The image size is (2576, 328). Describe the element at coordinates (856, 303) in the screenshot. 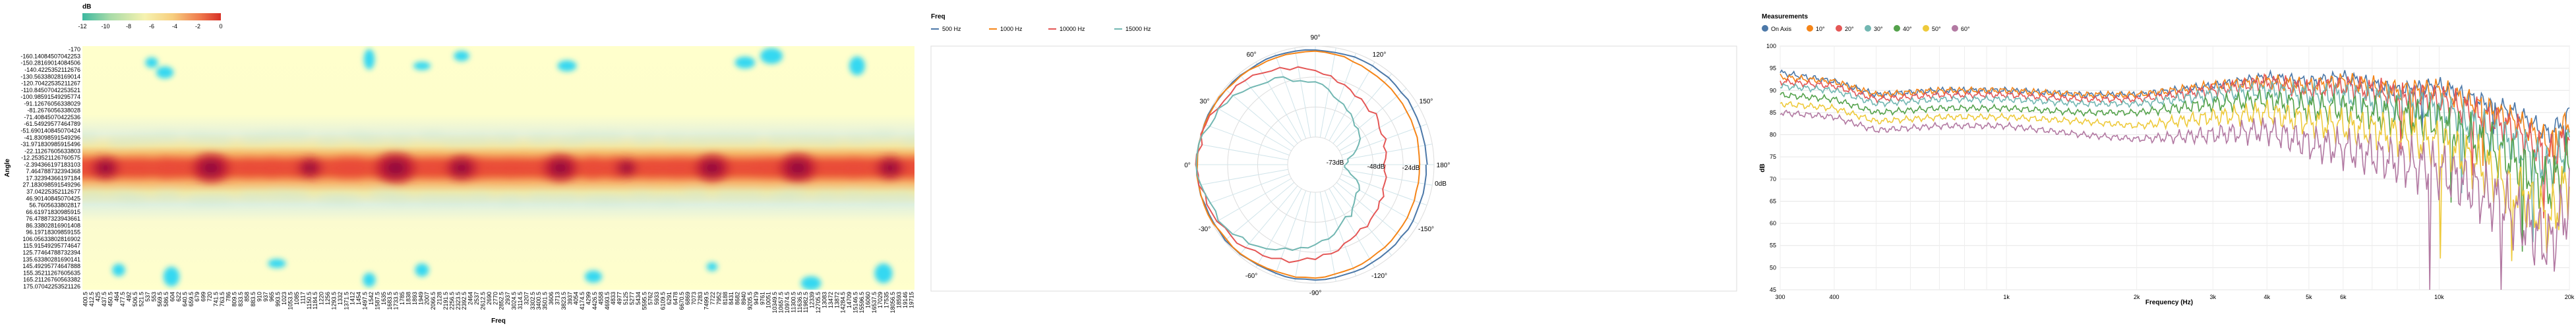

I see `freq-tick-label: 15146.5` at that location.